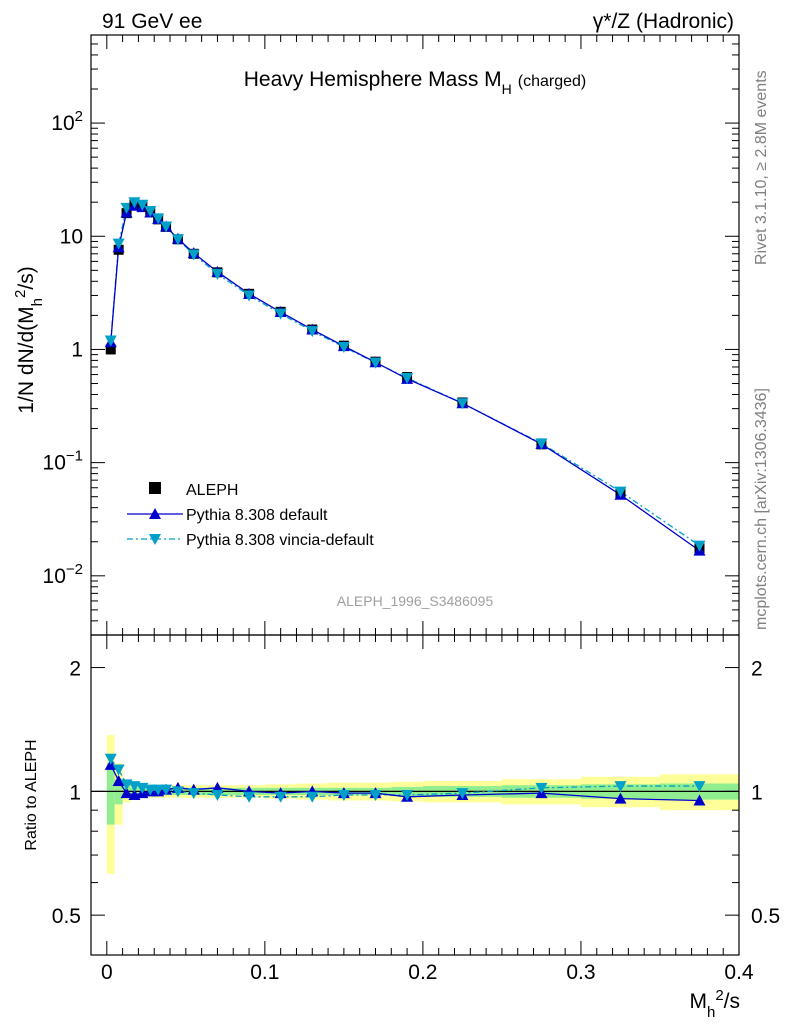 The width and height of the screenshot is (786, 1024). I want to click on x-tick-label: 0.4, so click(739, 972).